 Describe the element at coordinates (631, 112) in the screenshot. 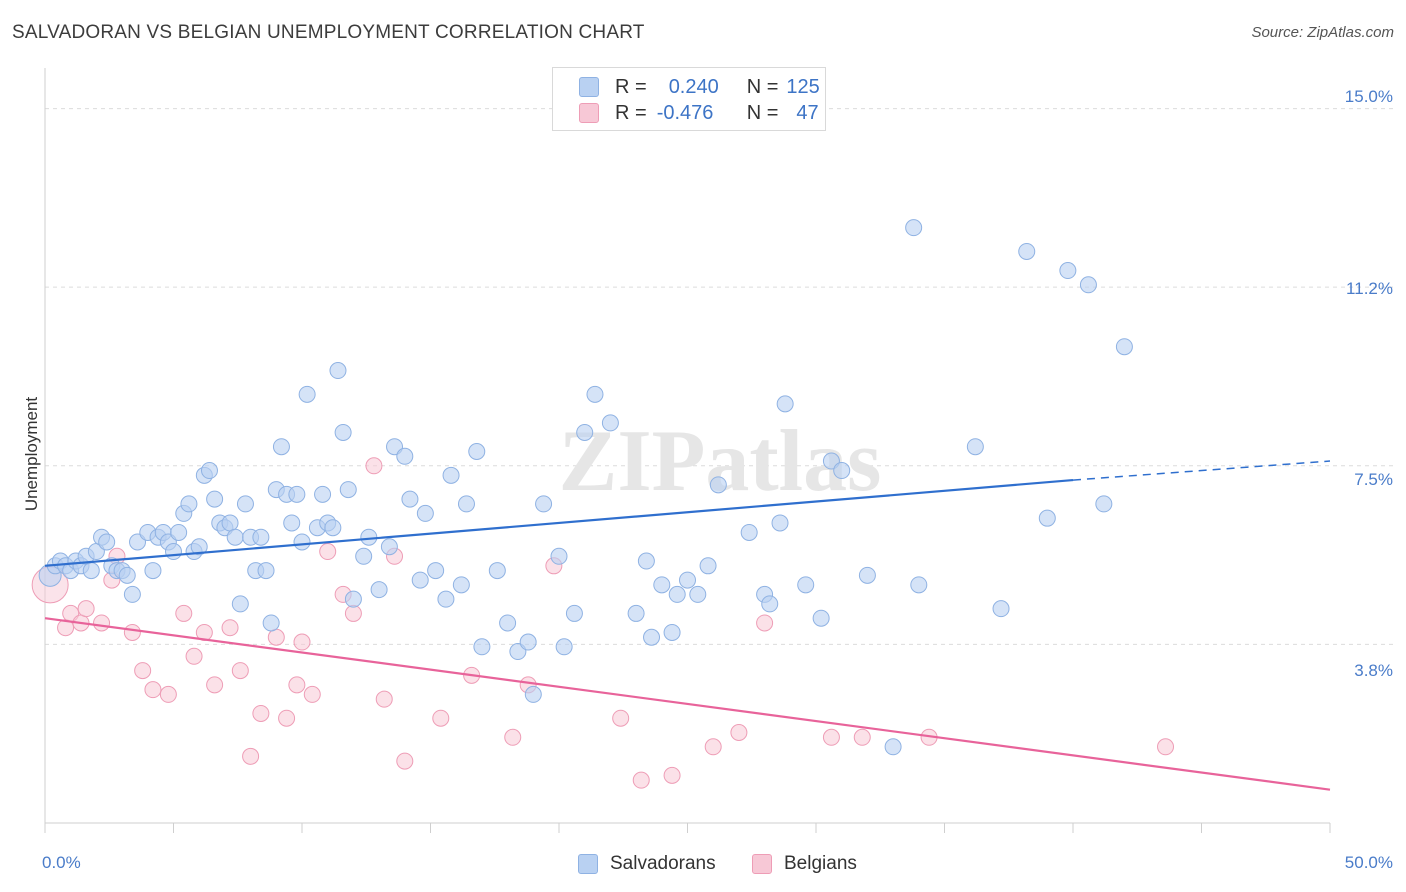

I see `belg-r-label: R =` at that location.